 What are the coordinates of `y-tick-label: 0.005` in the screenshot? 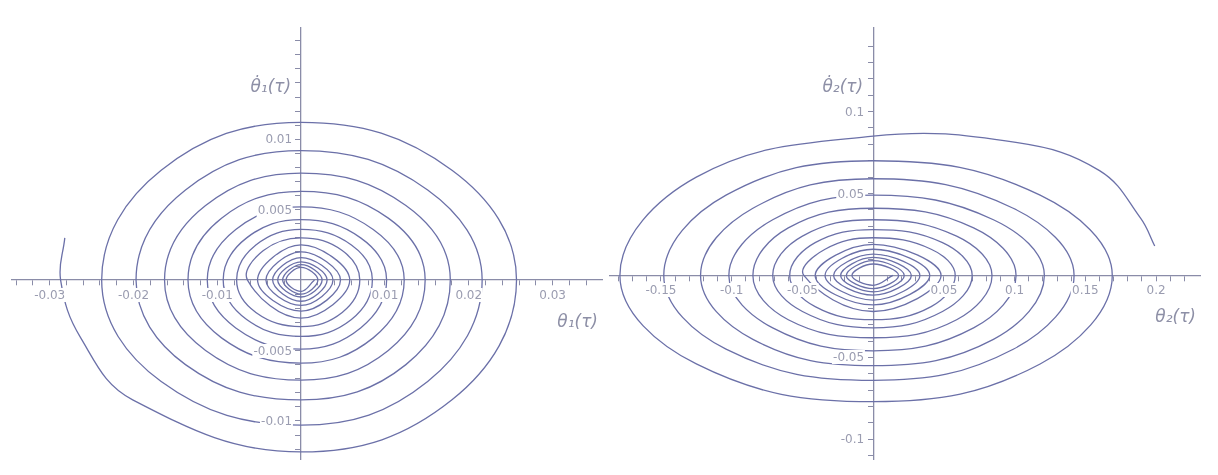 It's located at (275, 209).